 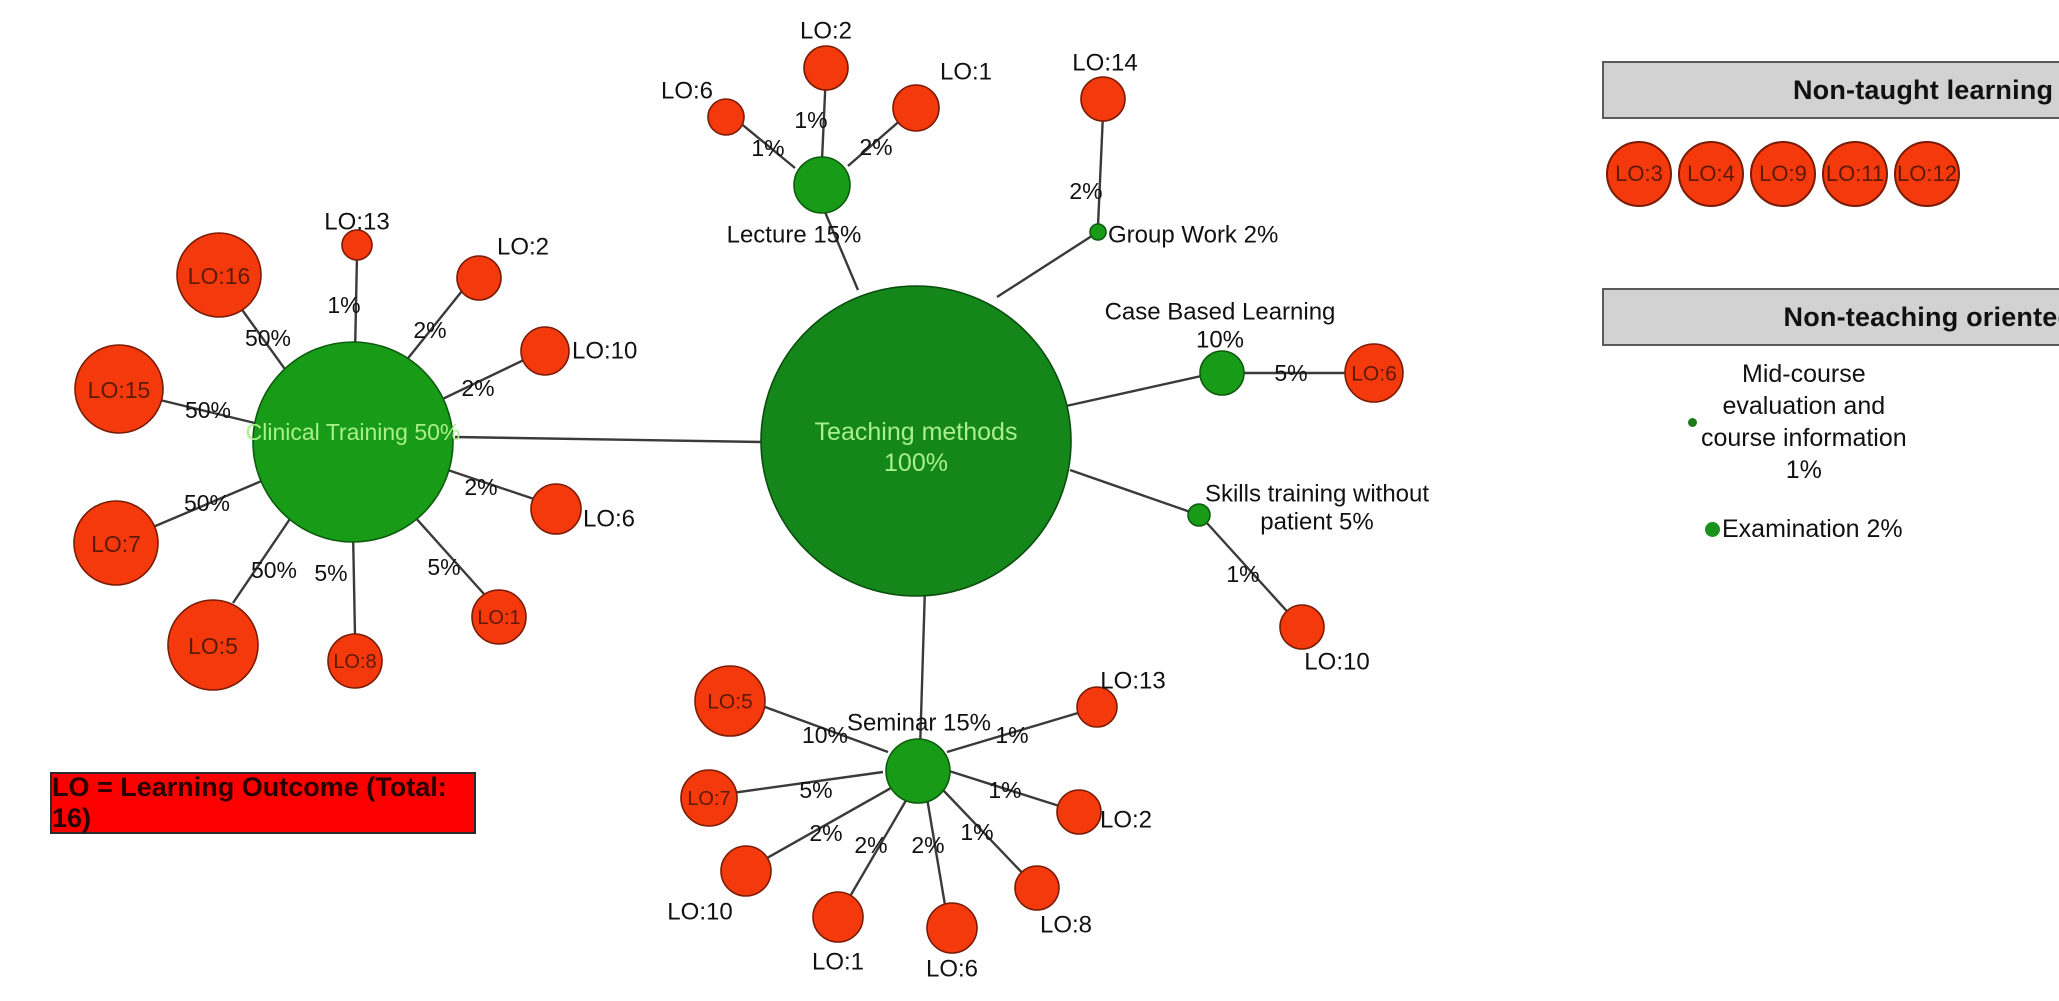 I want to click on edge-hub-groupwork, so click(x=1047, y=264).